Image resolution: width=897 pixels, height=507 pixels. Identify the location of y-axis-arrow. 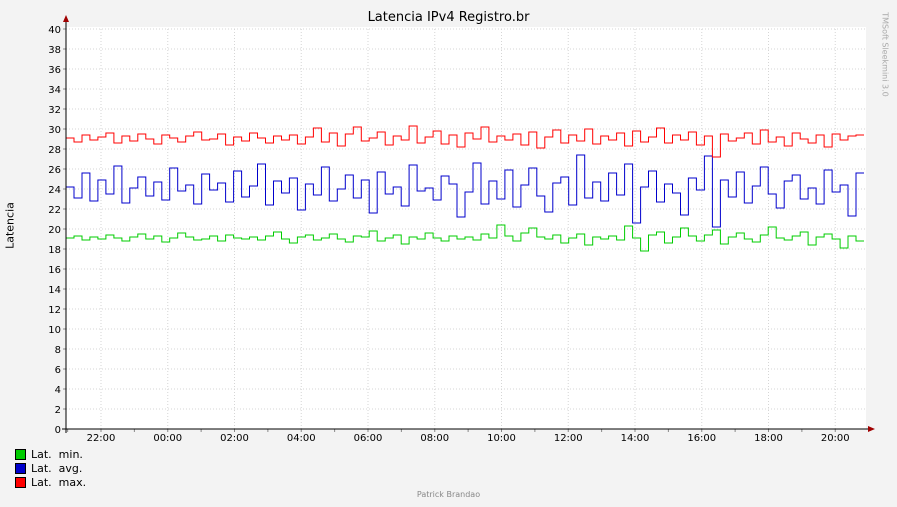
(66, 18).